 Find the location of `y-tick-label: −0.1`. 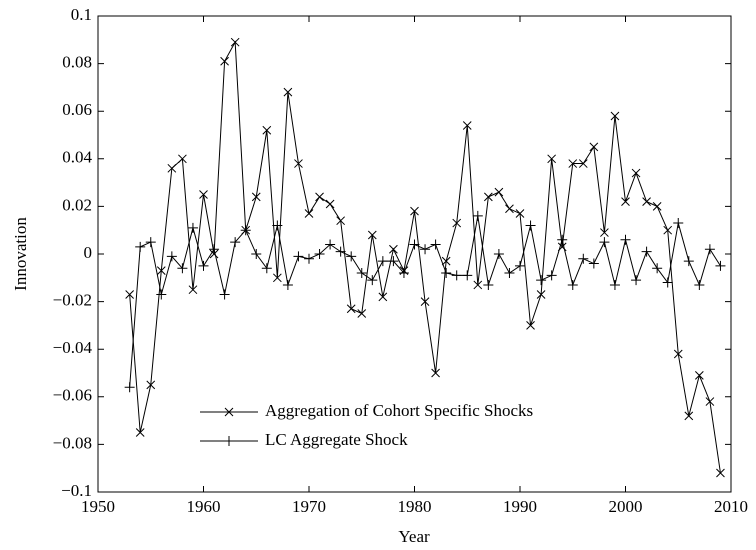

y-tick-label: −0.1 is located at coordinates (76, 490).